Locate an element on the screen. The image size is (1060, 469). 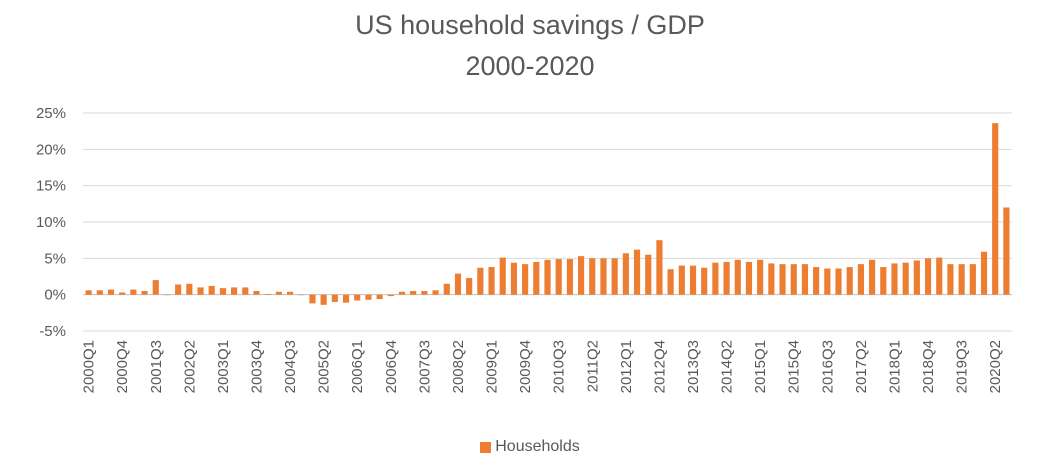
x-tick-label: 2011Q2 is located at coordinates (592, 366).